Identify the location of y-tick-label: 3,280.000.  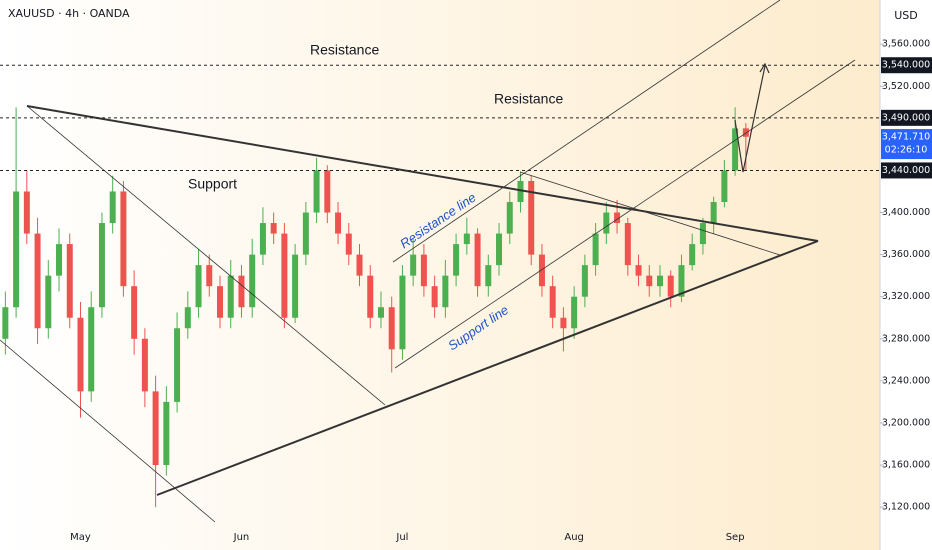
(906, 338).